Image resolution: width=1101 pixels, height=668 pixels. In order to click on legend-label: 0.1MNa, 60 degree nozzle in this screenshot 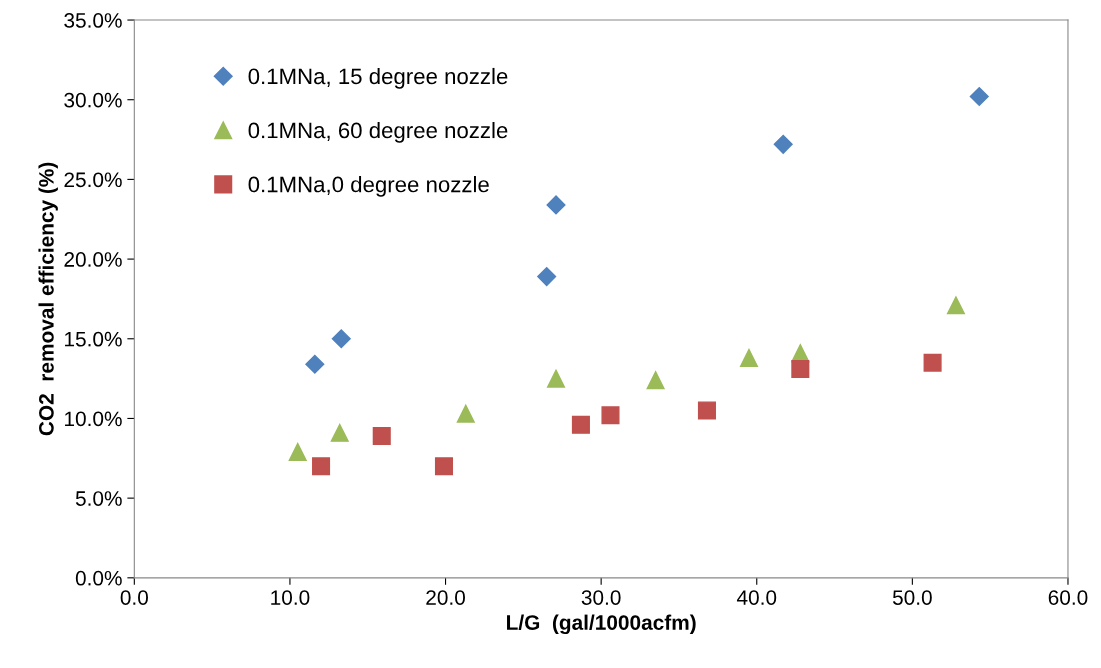, I will do `click(378, 132)`.